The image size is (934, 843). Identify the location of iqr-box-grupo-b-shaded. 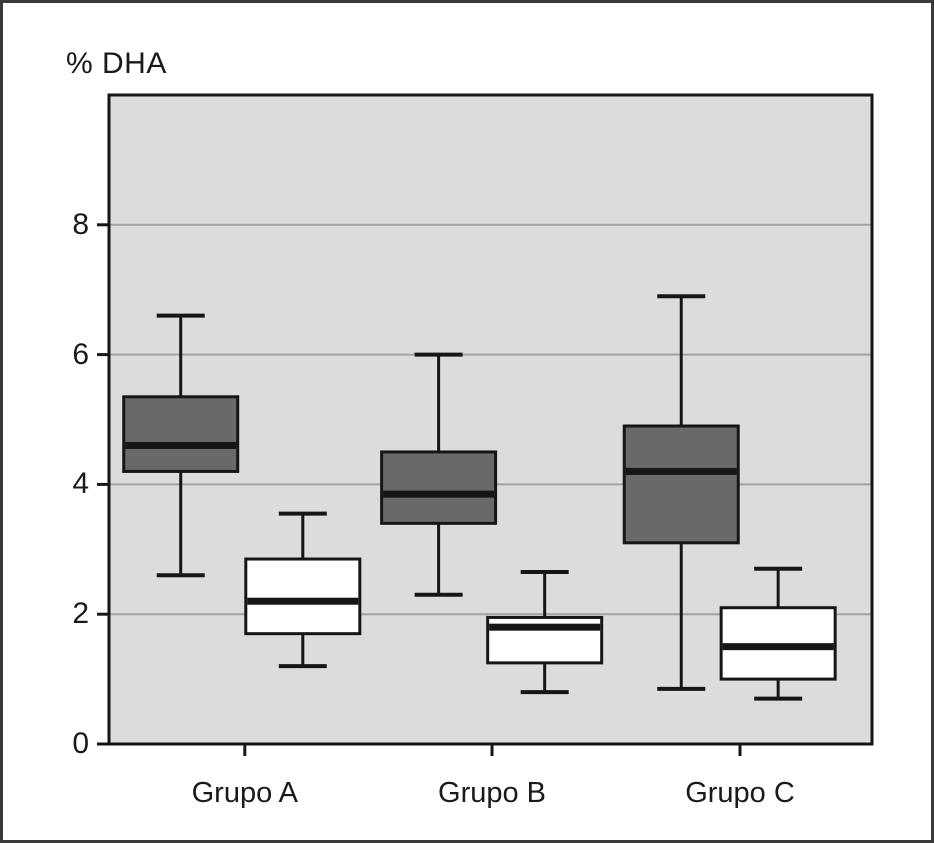
(439, 487).